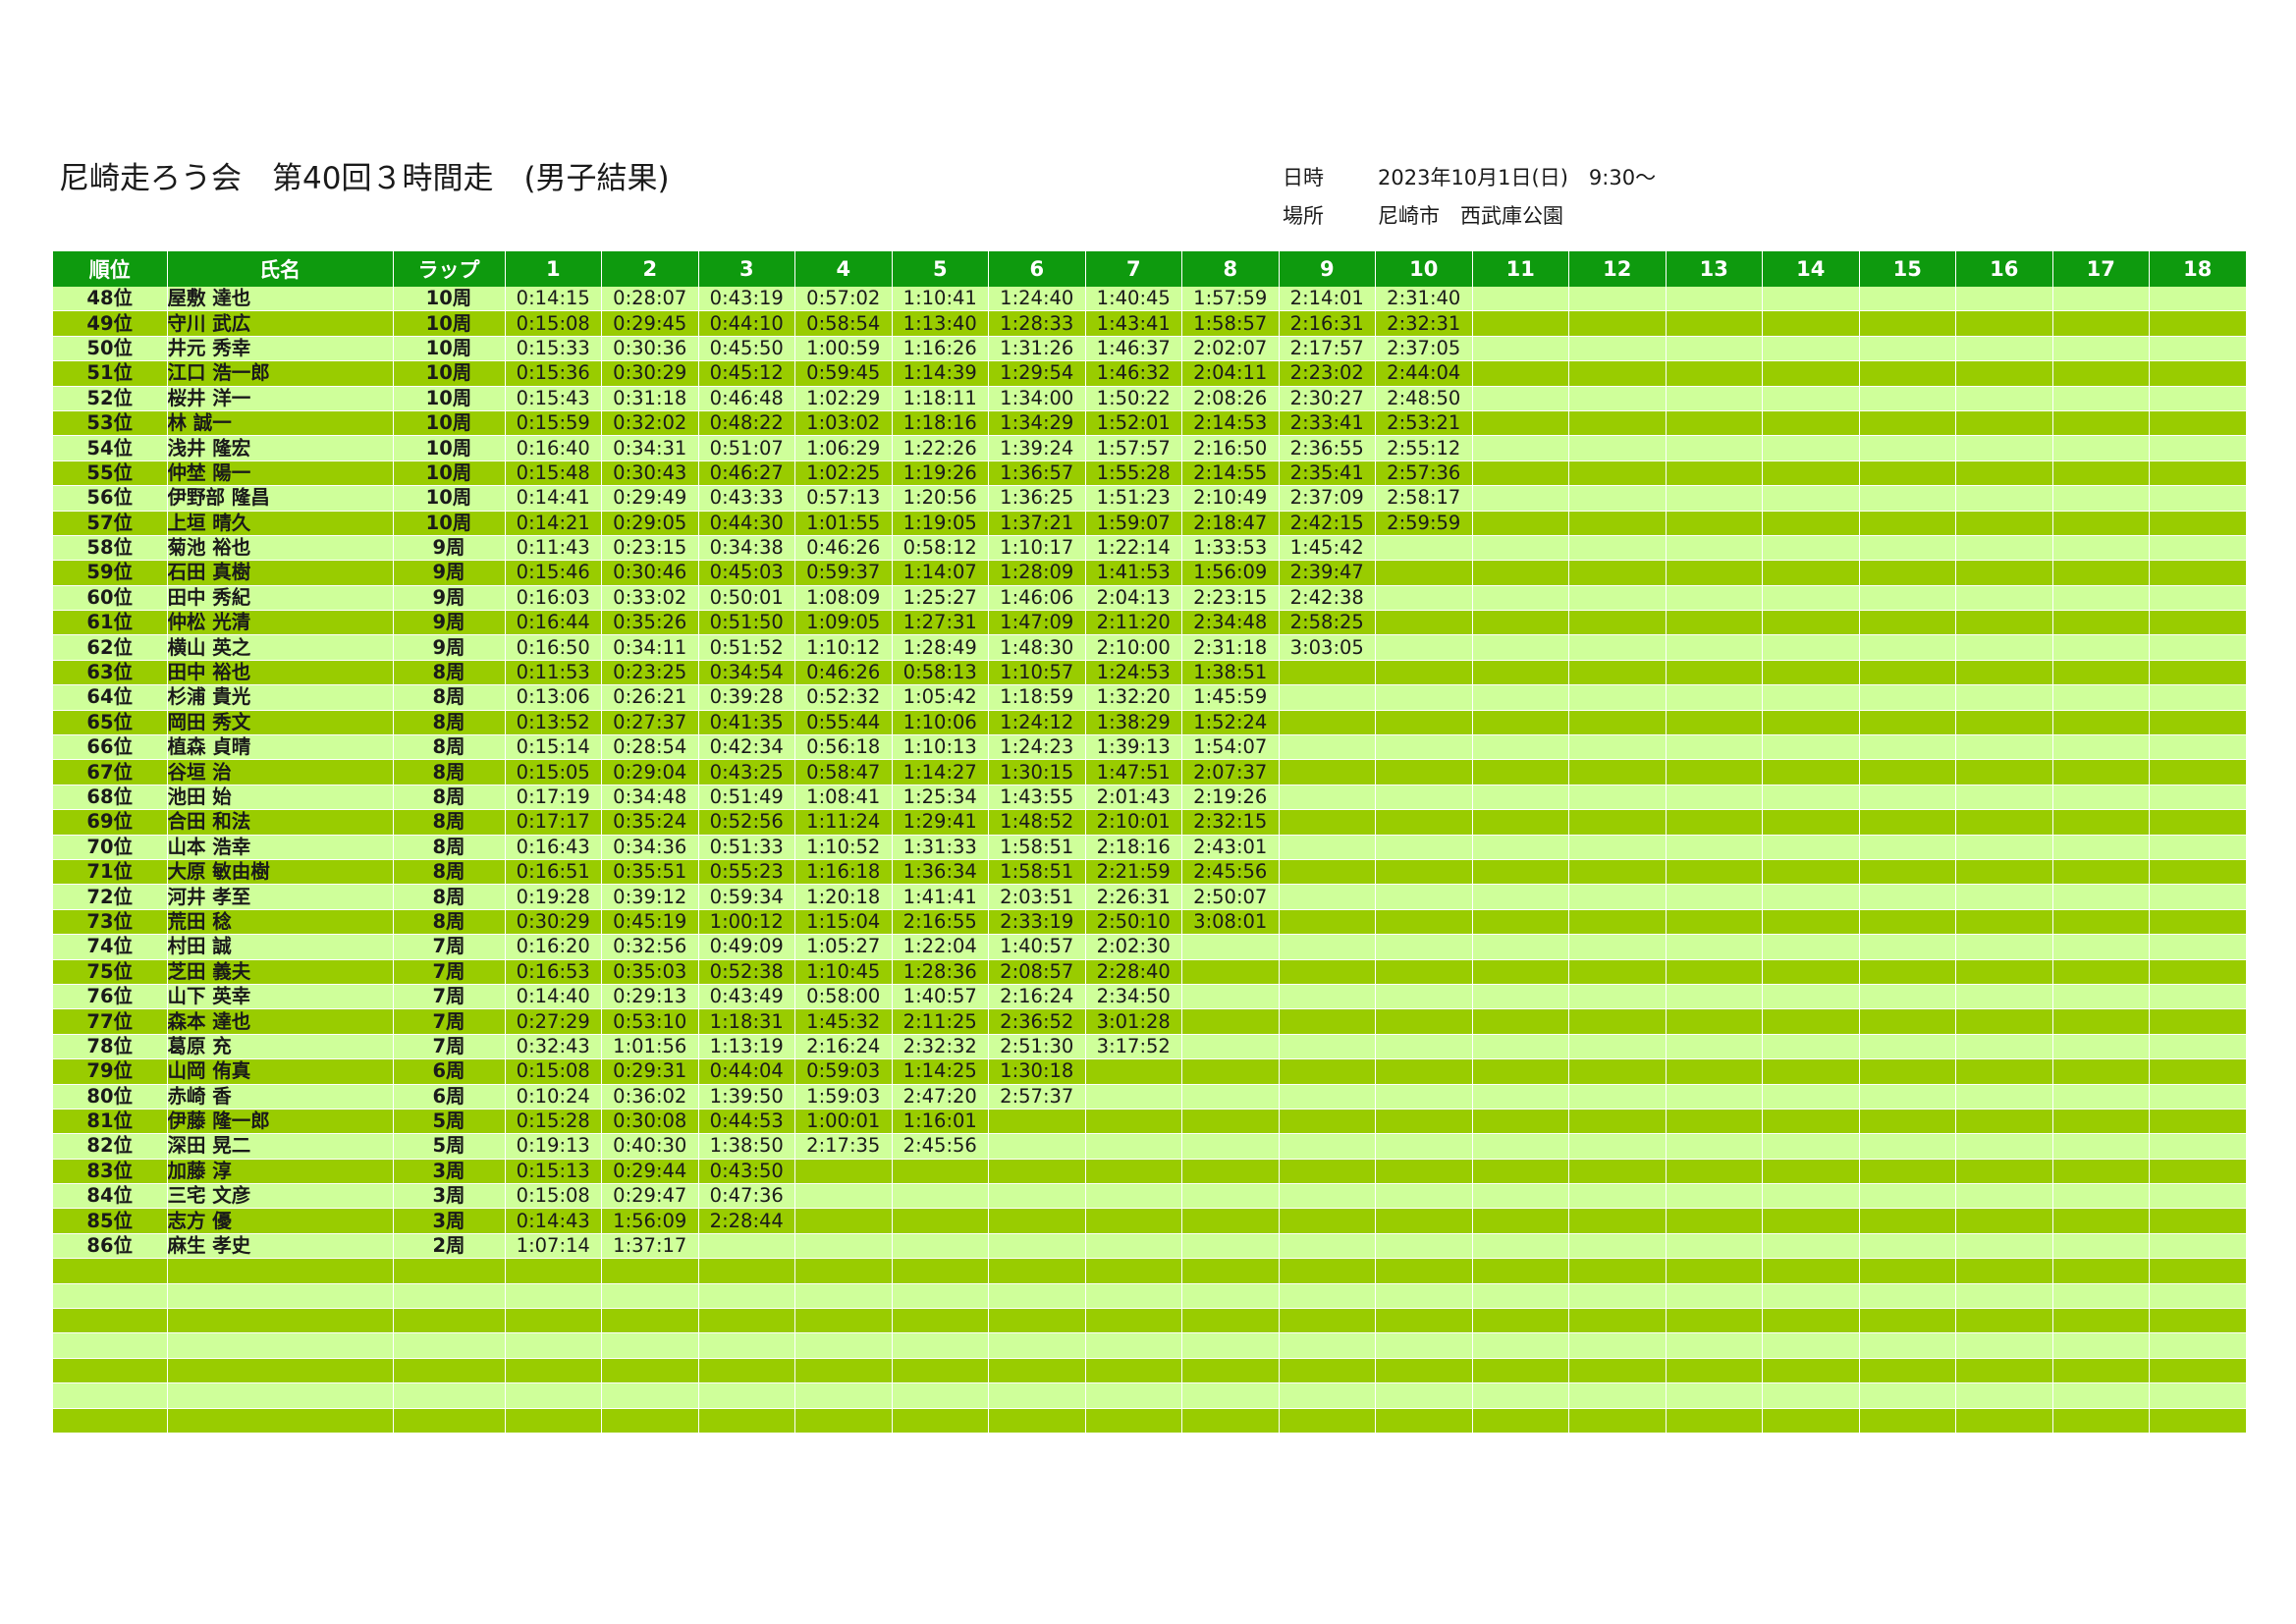 The width and height of the screenshot is (2296, 1624). I want to click on split-time-cell: 2:04:11, so click(1230, 373).